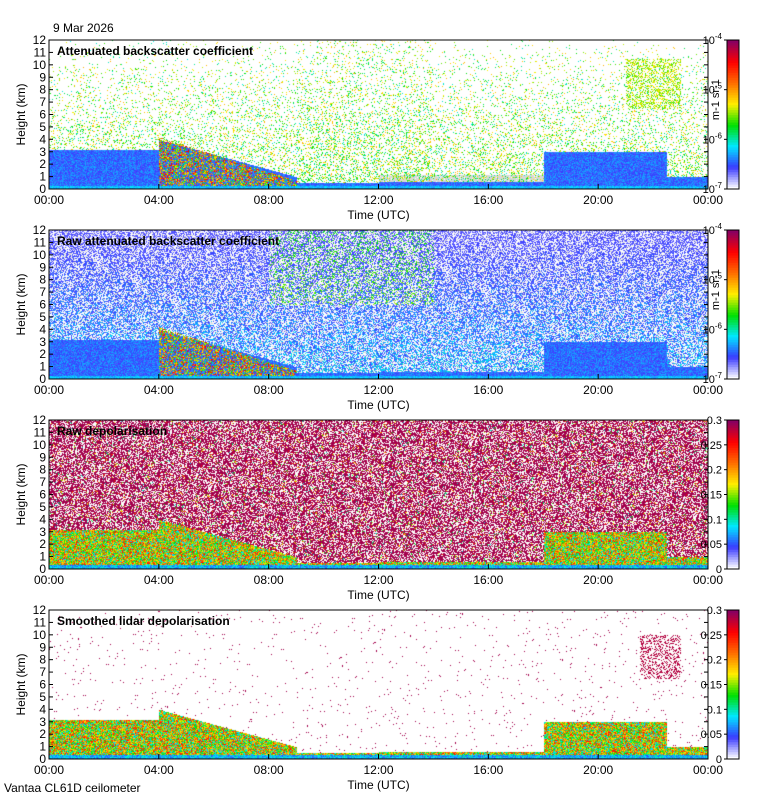 The image size is (780, 800). What do you see at coordinates (269, 580) in the screenshot?
I see `x-tick-label: 08:00` at bounding box center [269, 580].